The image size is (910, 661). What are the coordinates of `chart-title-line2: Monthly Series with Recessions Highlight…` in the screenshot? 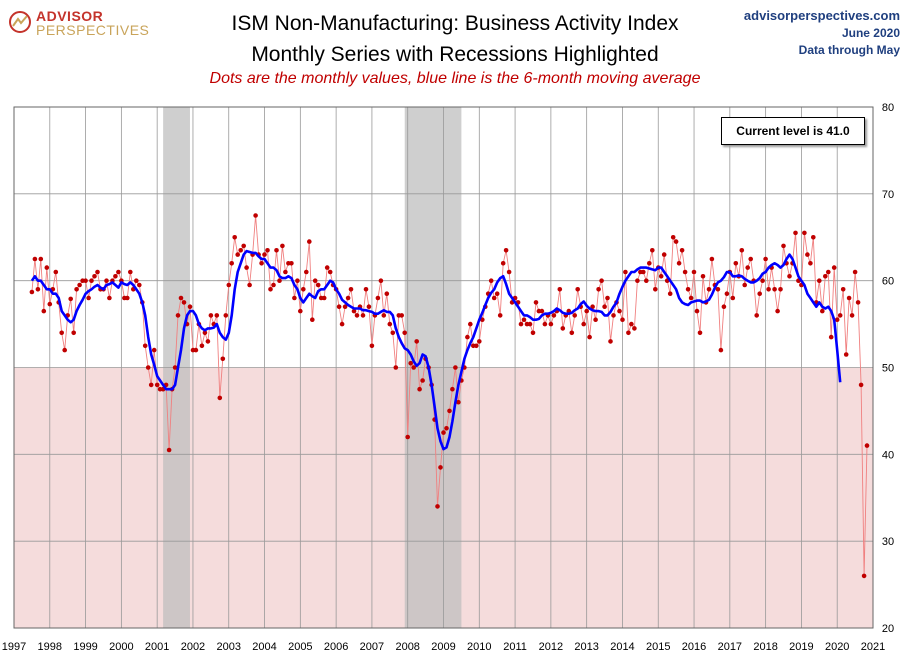 It's located at (455, 54).